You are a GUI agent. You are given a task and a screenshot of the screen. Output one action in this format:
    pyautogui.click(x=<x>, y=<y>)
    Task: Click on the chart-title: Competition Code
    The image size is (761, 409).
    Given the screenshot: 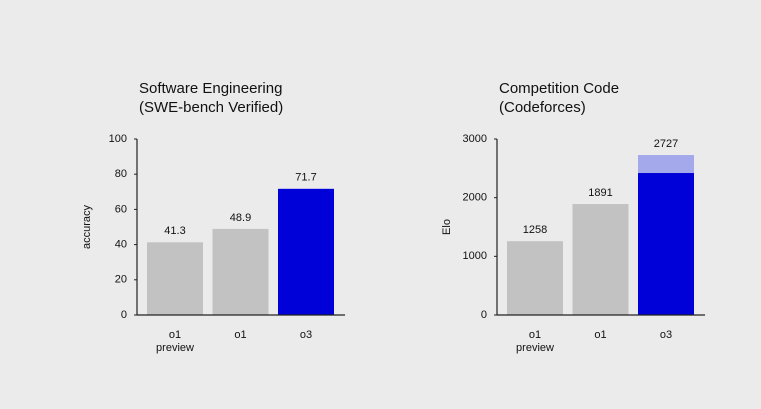 What is the action you would take?
    pyautogui.click(x=559, y=88)
    